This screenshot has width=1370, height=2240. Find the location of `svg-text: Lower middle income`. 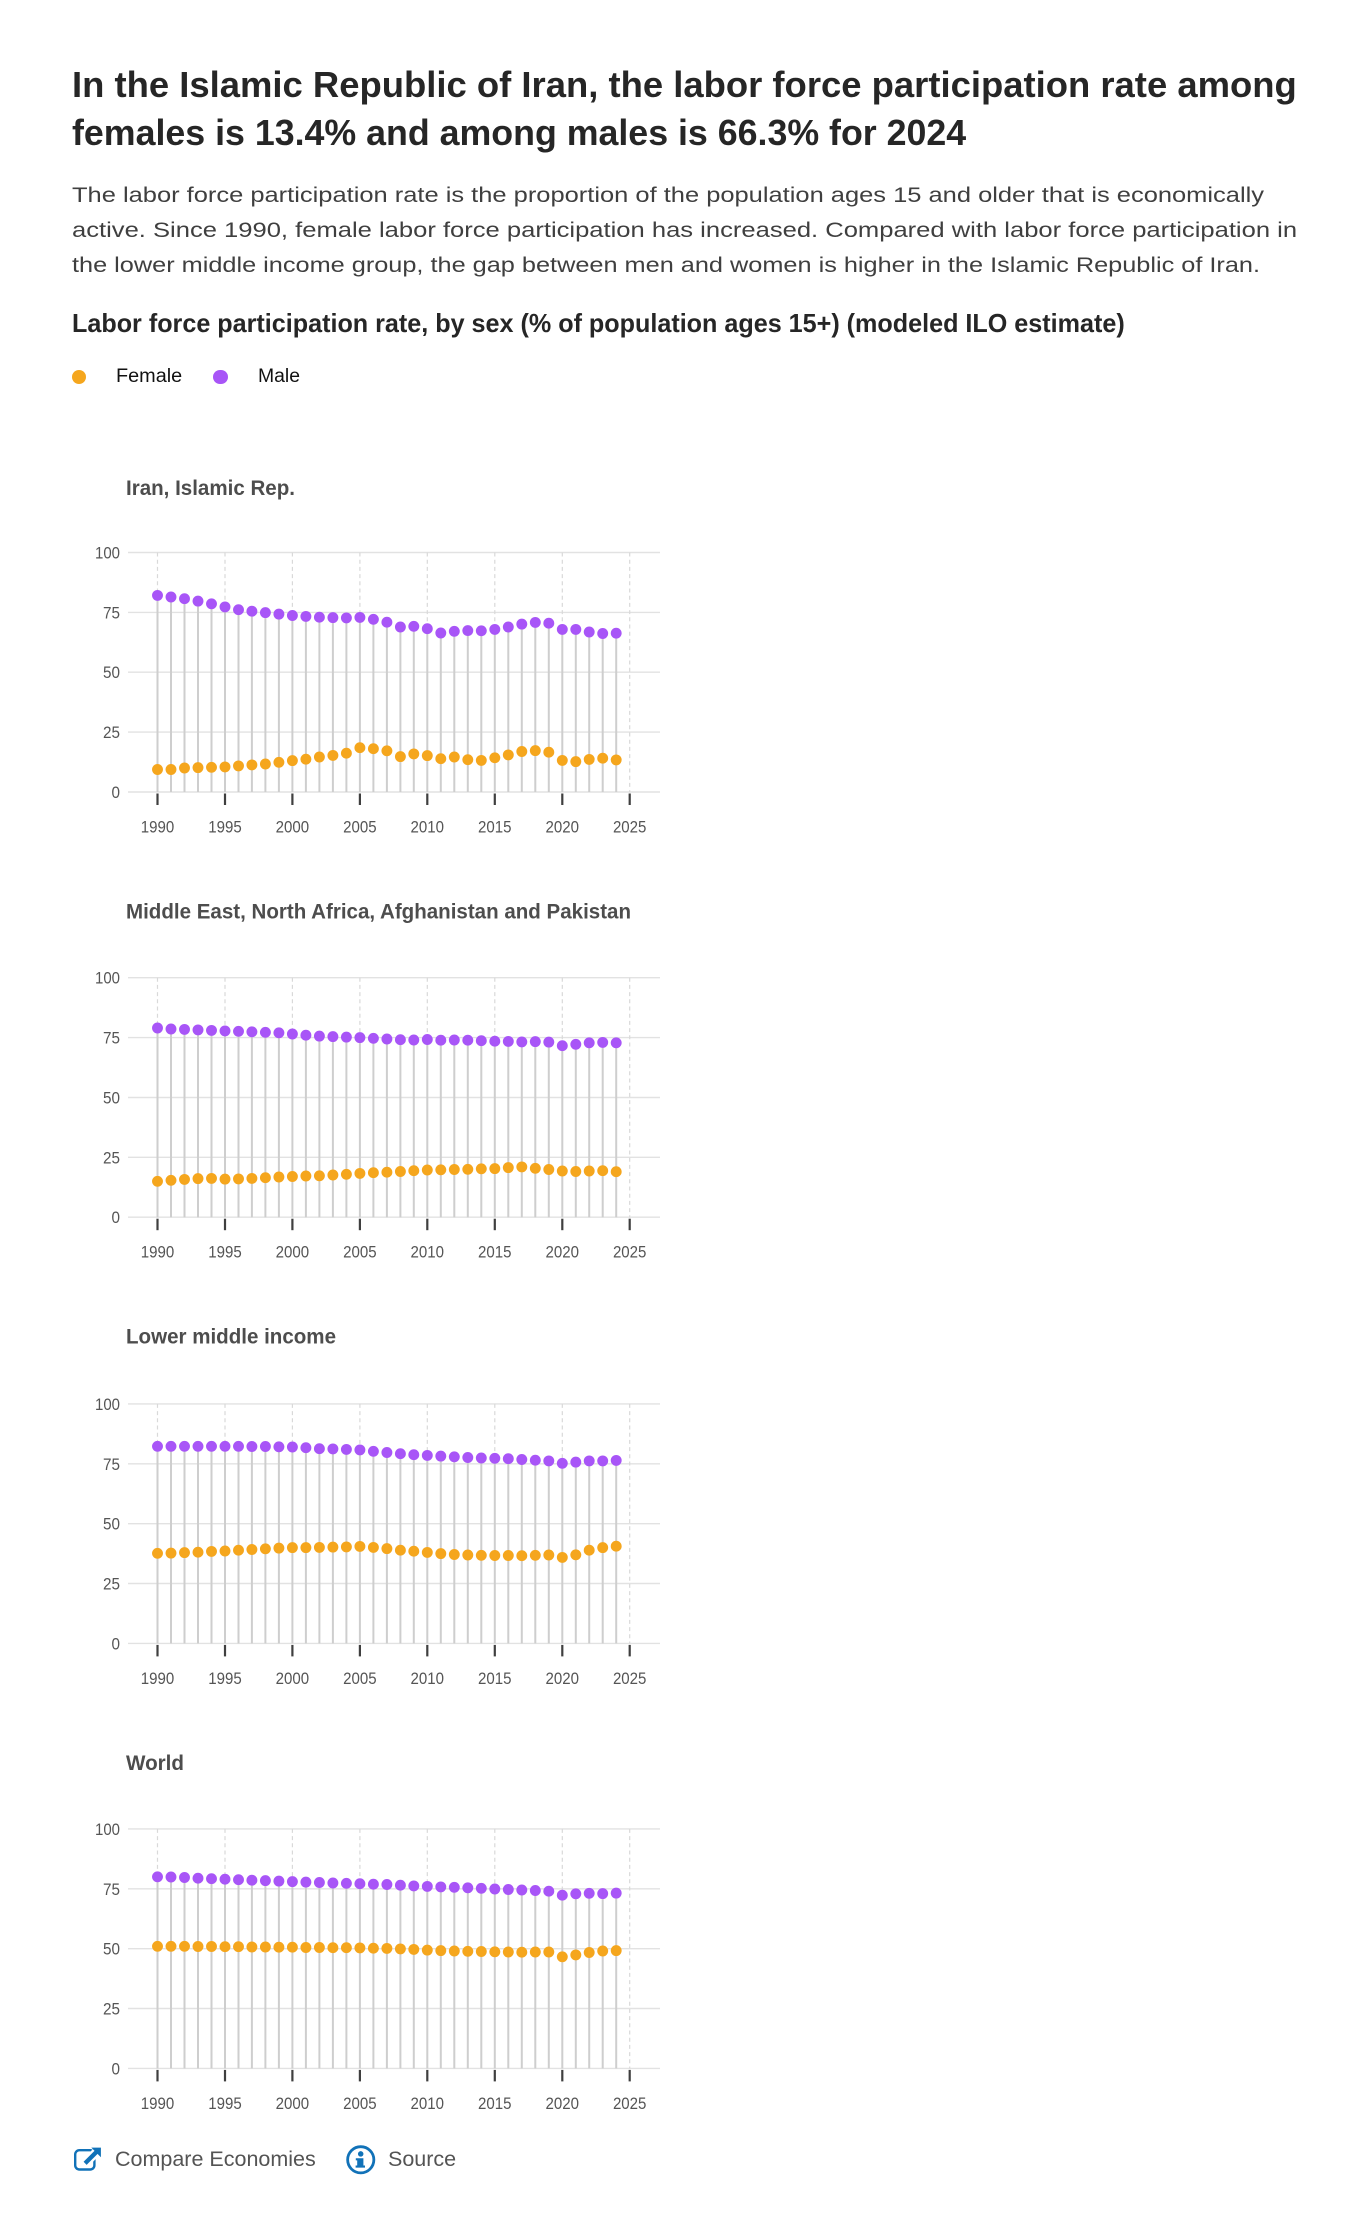

svg-text: Lower middle income is located at coordinates (231, 1336).